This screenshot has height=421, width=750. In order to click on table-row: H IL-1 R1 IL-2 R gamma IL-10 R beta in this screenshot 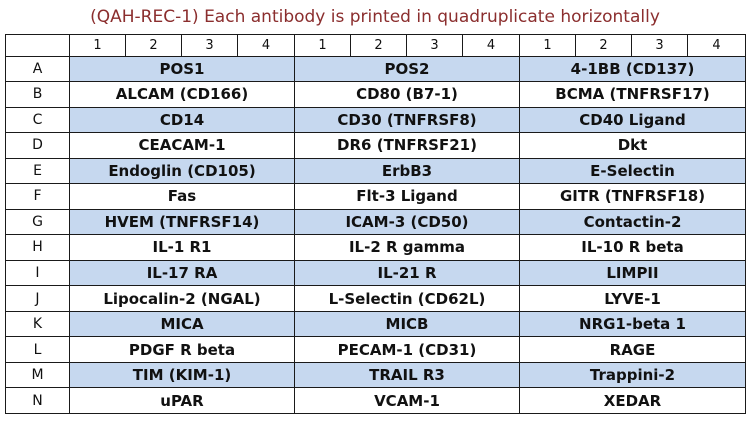, I will do `click(375, 247)`.